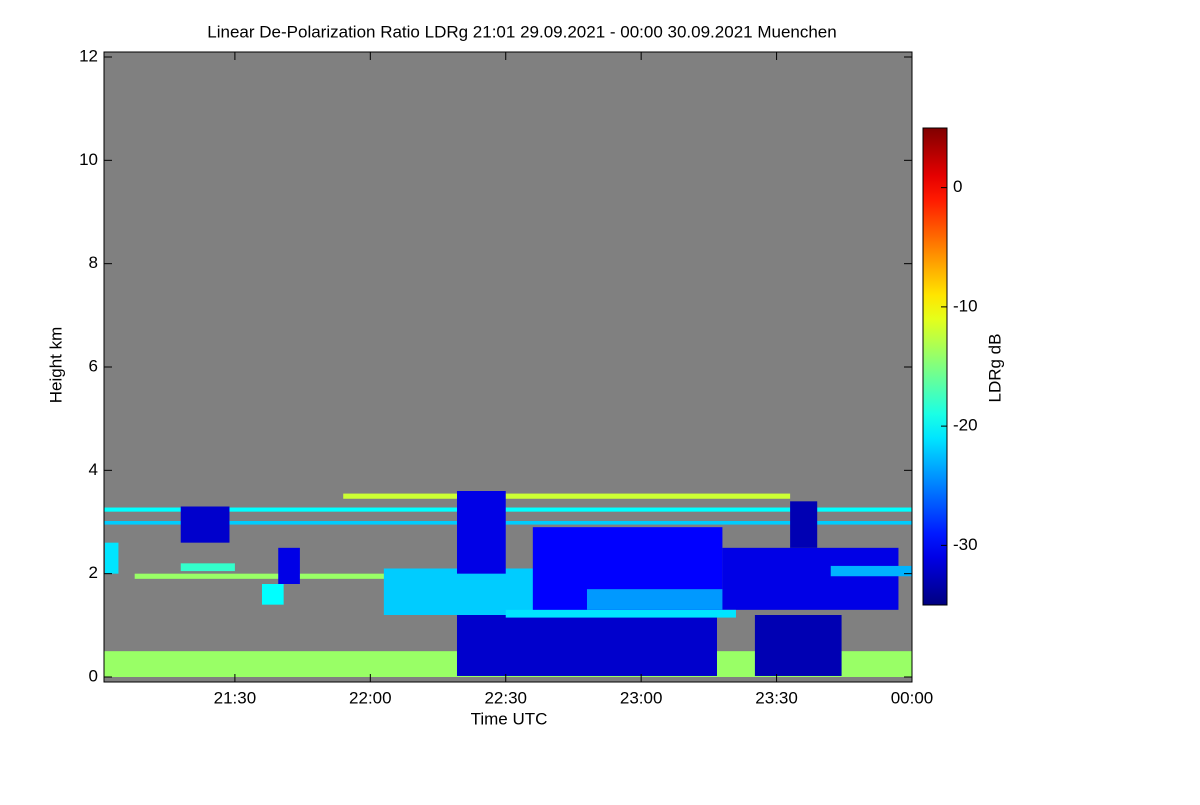 This screenshot has height=805, width=1200. What do you see at coordinates (965, 425) in the screenshot?
I see `colorbar-tick-label: -20` at bounding box center [965, 425].